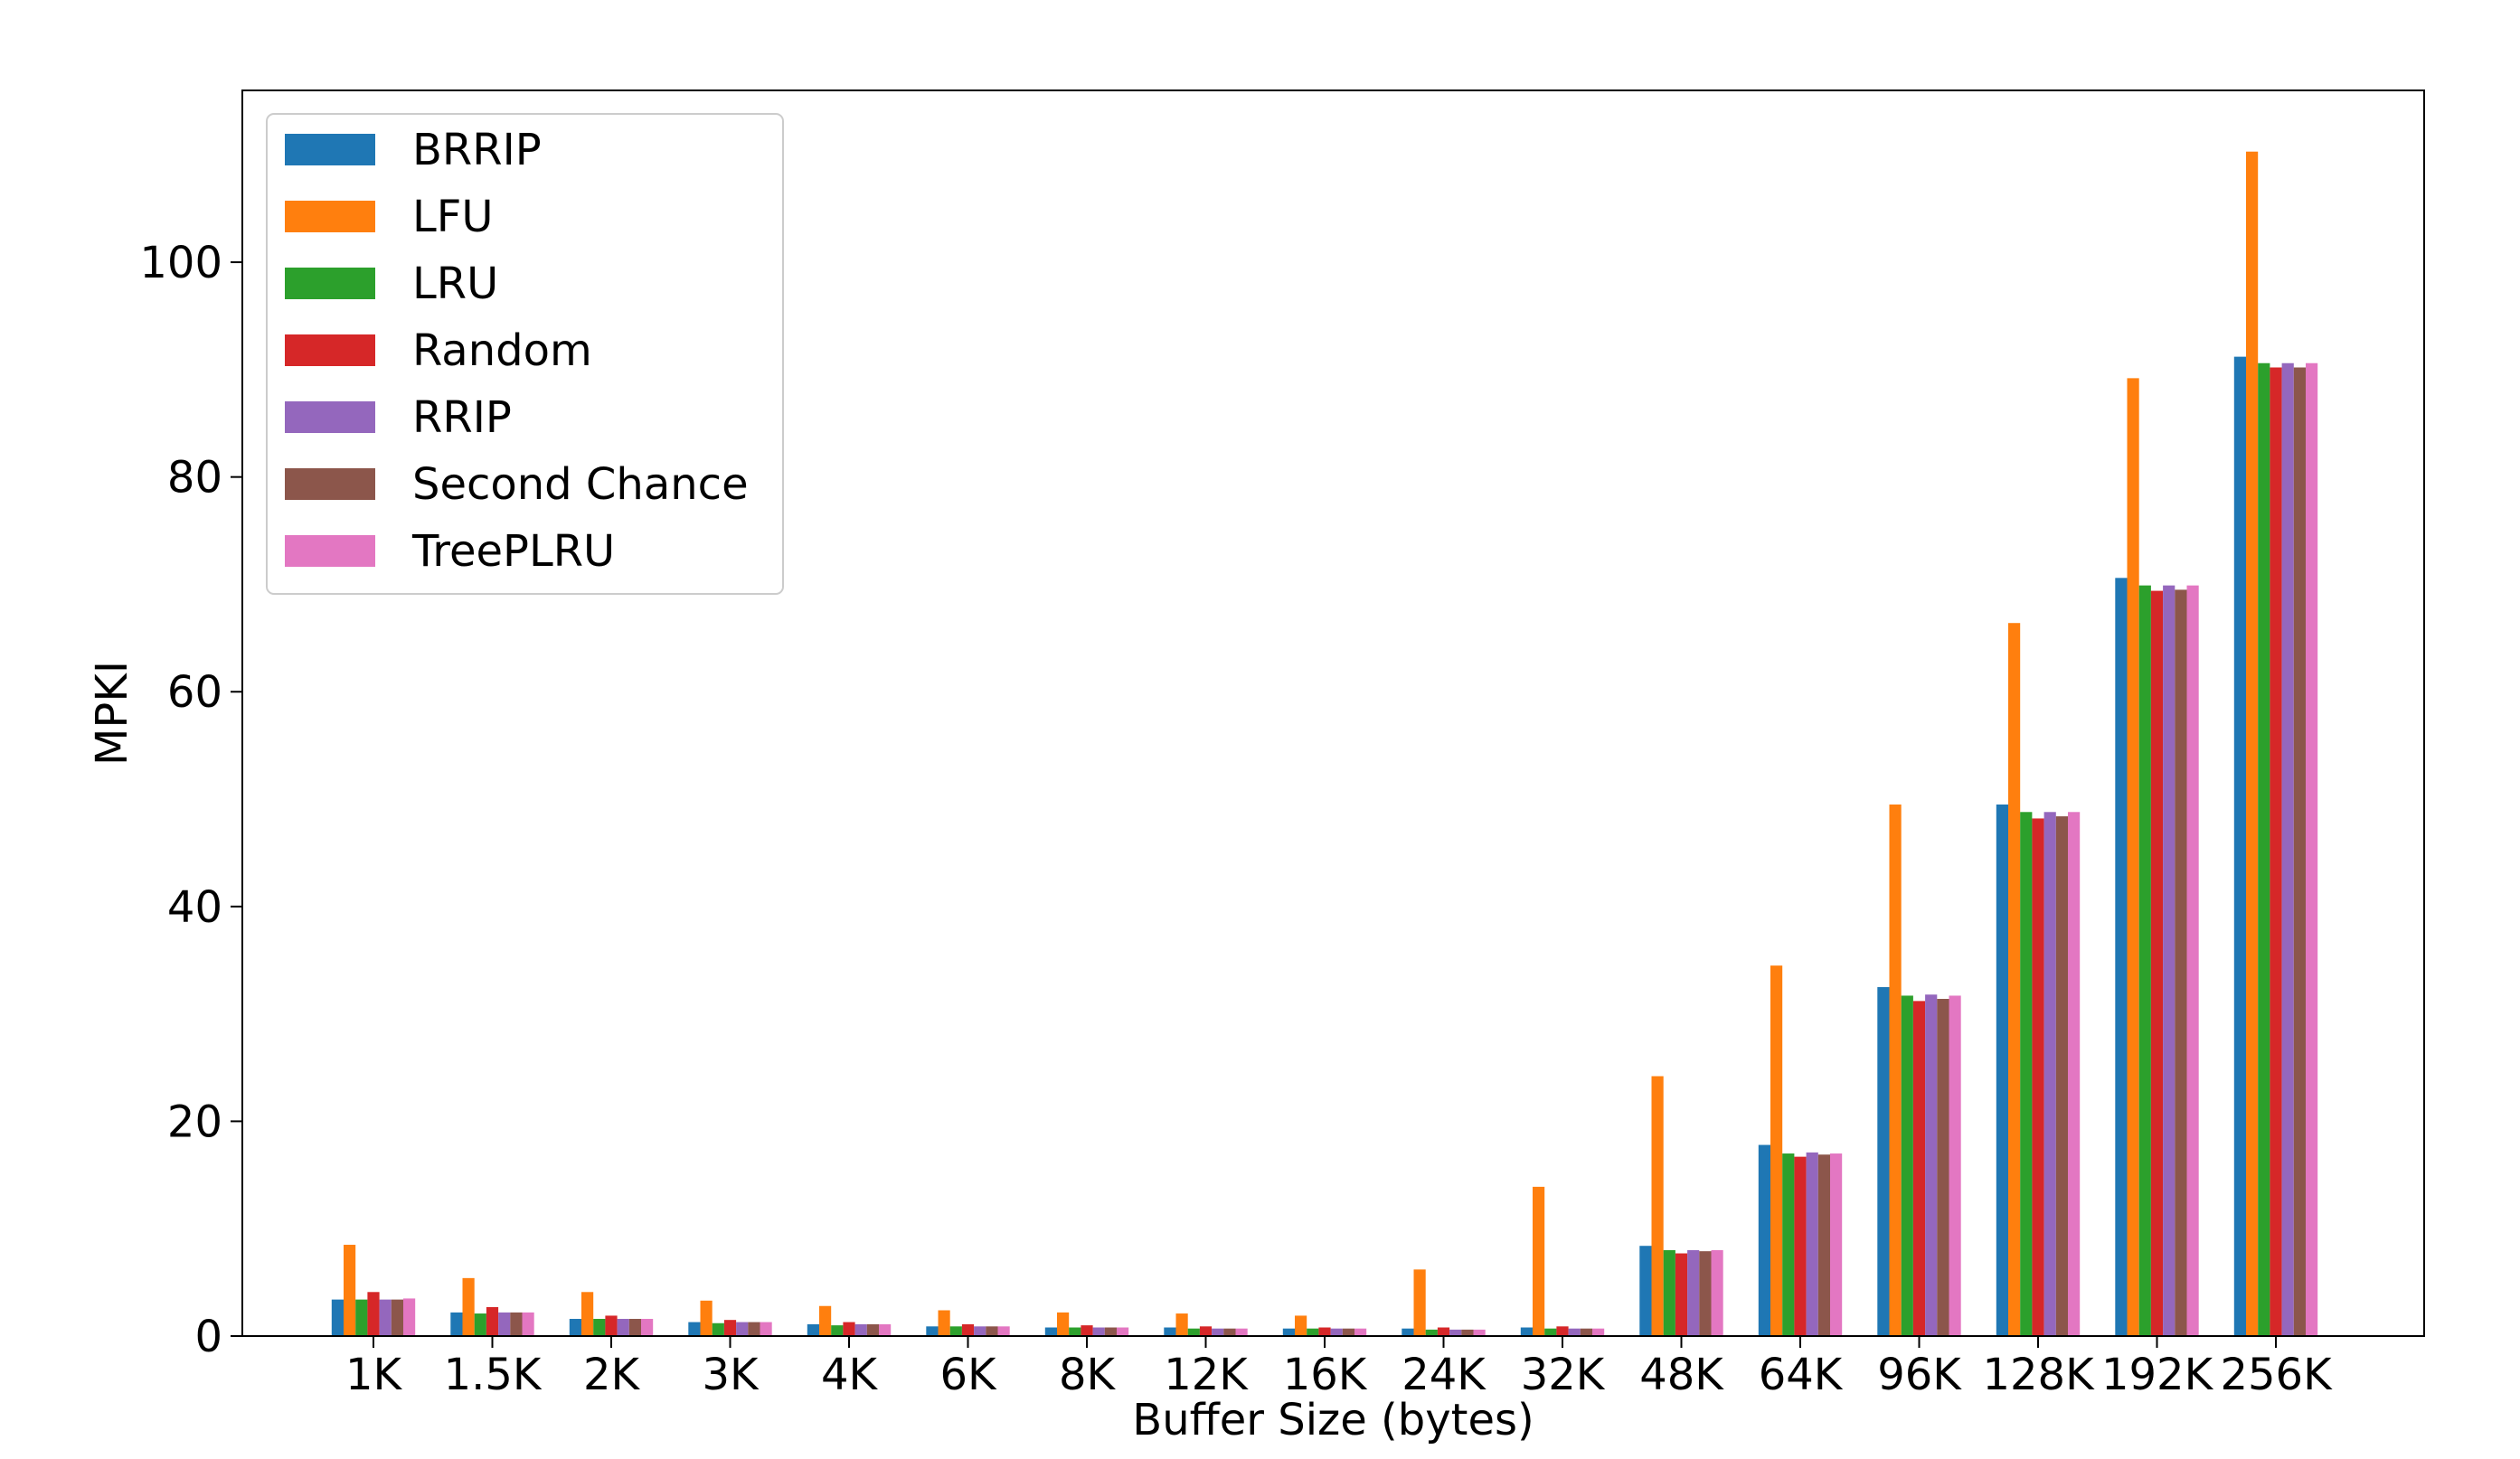 This screenshot has width=2520, height=1459. What do you see at coordinates (600, 1327) in the screenshot?
I see `bar-lru-2k` at bounding box center [600, 1327].